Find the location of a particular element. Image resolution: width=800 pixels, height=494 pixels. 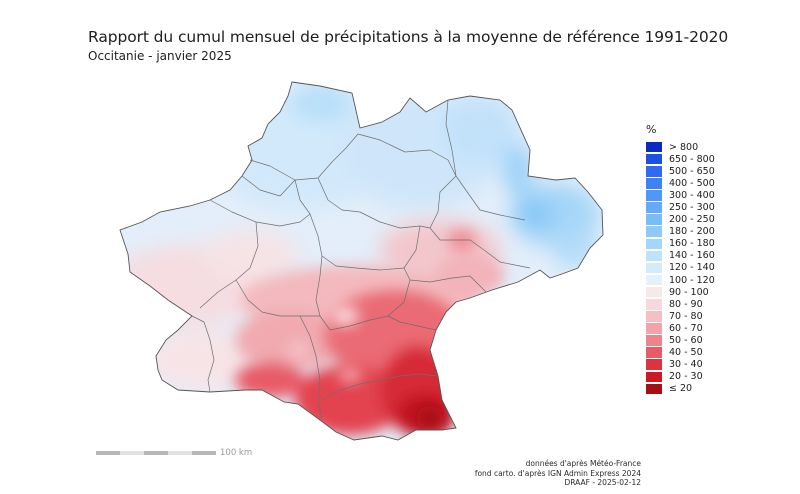

legend-row: > 800 is located at coordinates (680, 147).